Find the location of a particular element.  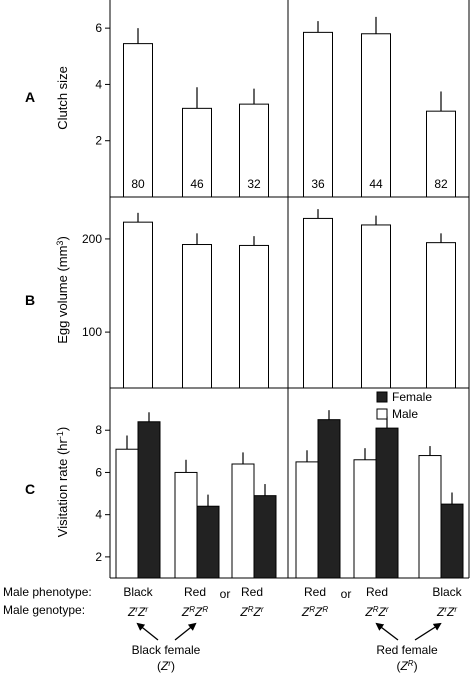

y-axis-title-visitation-rate: Visitation rate (hr-1) is located at coordinates (62, 482).